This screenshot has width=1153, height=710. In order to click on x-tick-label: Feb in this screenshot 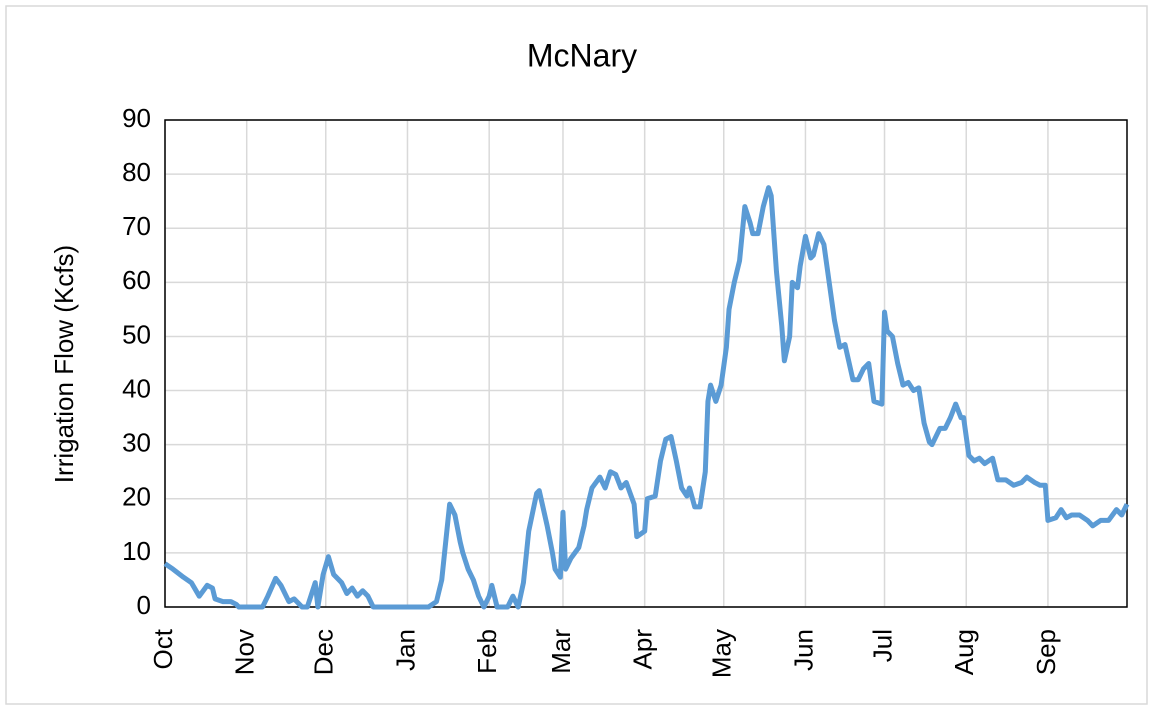, I will do `click(487, 651)`.